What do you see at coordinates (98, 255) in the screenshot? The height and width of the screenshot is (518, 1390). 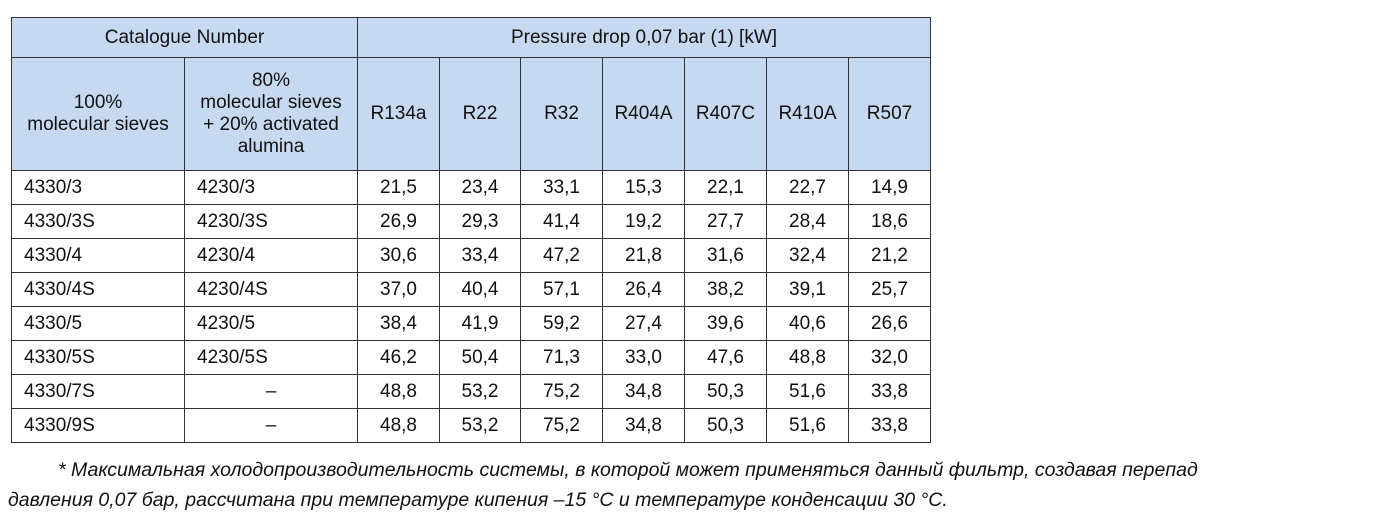 I see `cell: 4330/4` at bounding box center [98, 255].